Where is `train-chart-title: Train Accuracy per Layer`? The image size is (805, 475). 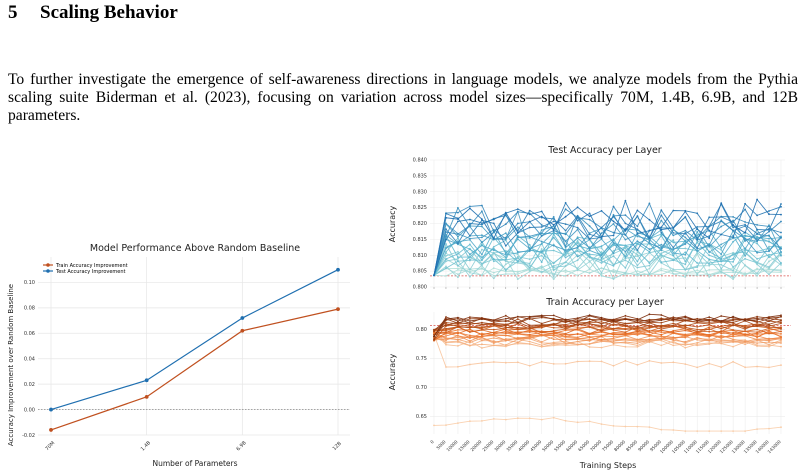 train-chart-title: Train Accuracy per Layer is located at coordinates (604, 302).